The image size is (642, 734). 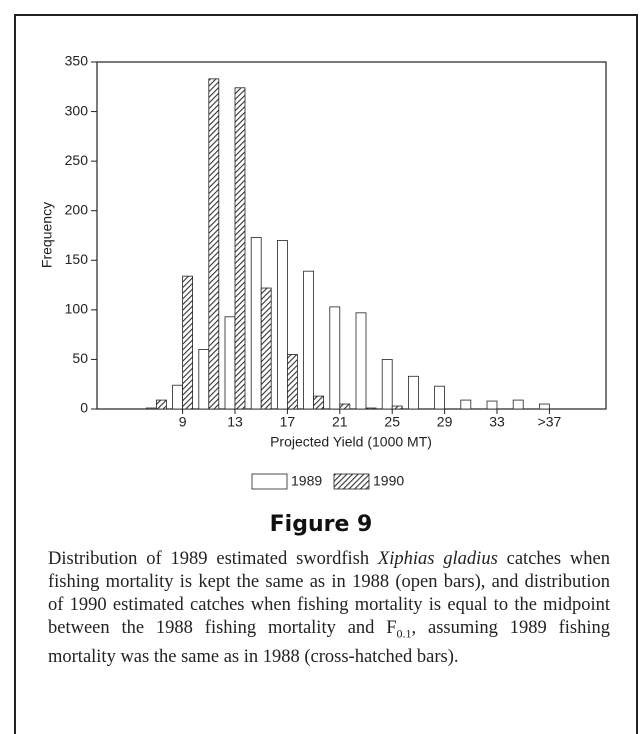 I want to click on y-axis-label: Frequency, so click(x=47, y=235).